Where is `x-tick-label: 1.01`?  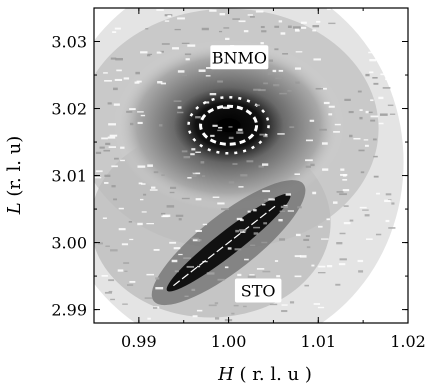
x-tick-label: 1.01 is located at coordinates (318, 341).